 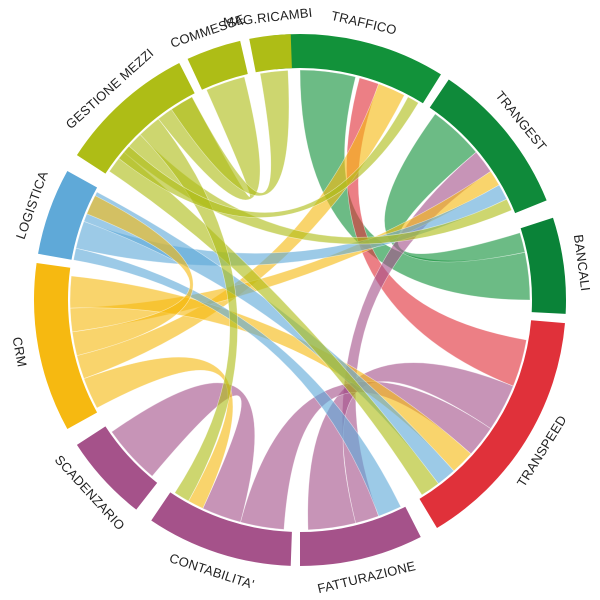 I want to click on ribbon-contabilita-scadenzario, so click(x=183, y=452).